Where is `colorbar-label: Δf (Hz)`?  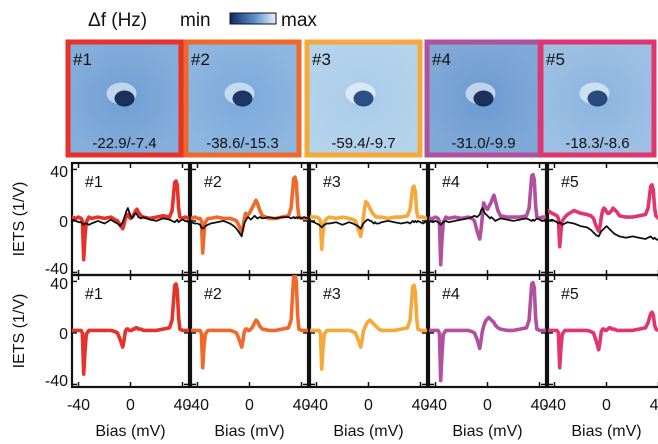 colorbar-label: Δf (Hz) is located at coordinates (117, 20).